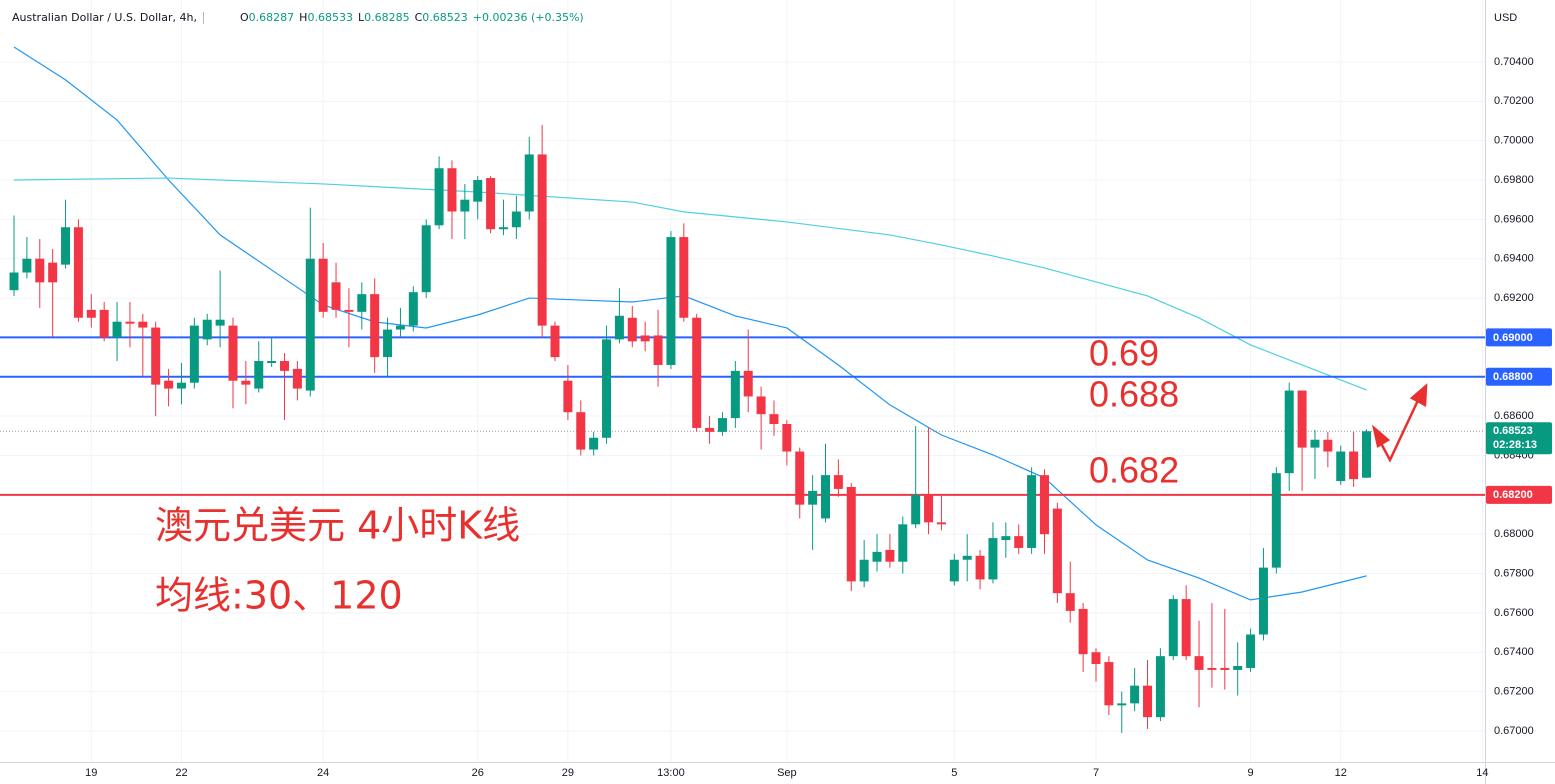 Image resolution: width=1555 pixels, height=784 pixels. Describe the element at coordinates (419, 17) in the screenshot. I see `ohlc-label: C` at that location.